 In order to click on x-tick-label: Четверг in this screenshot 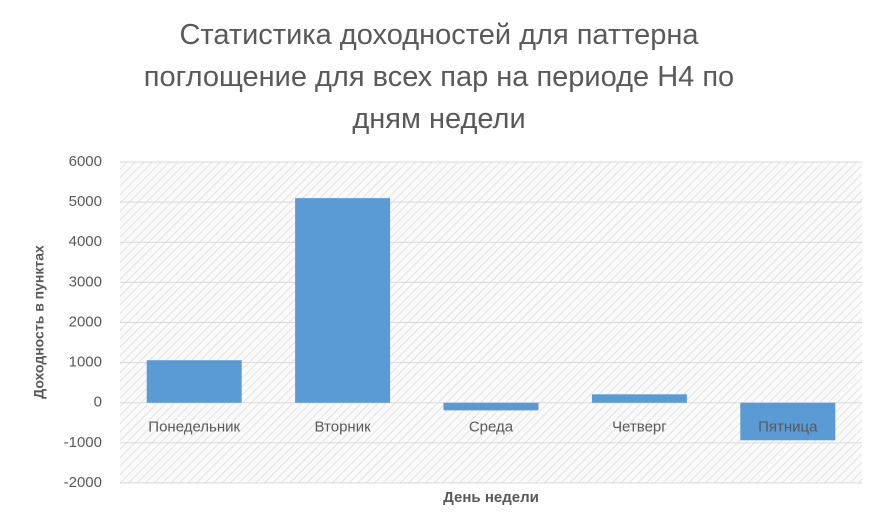, I will do `click(639, 427)`.